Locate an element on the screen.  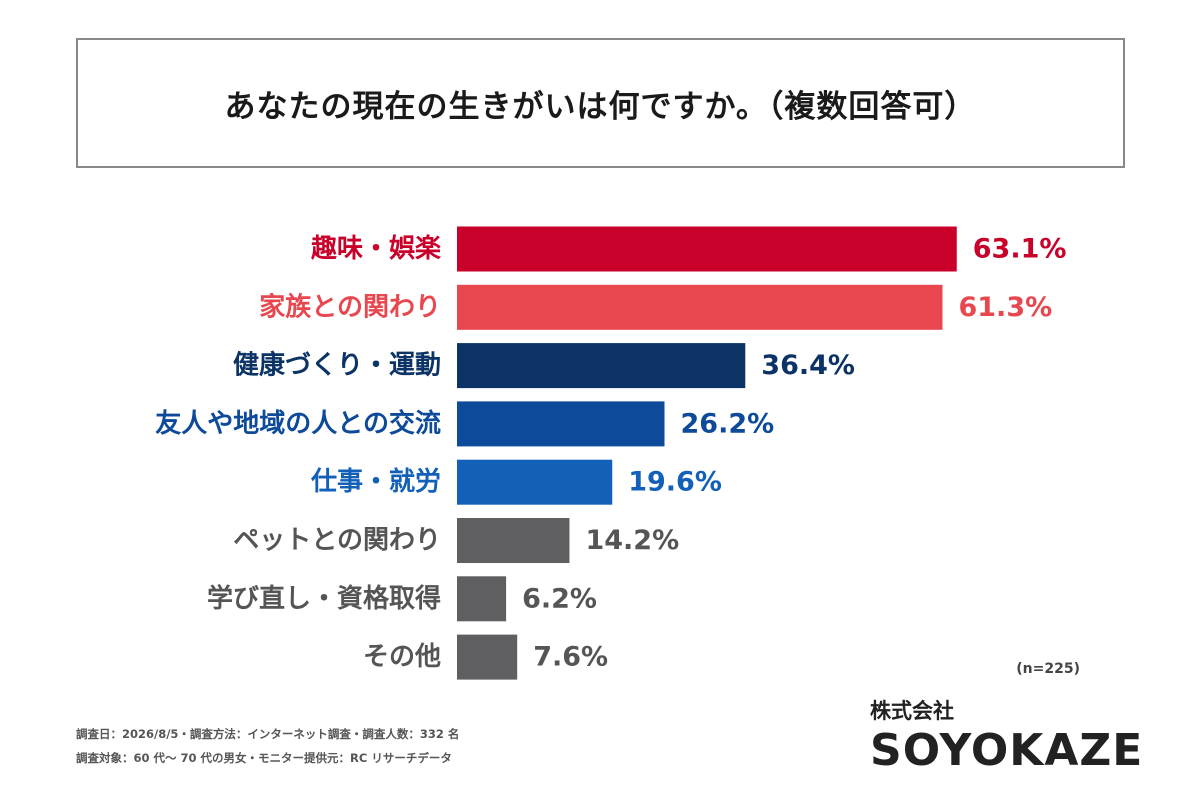
value-label-7: 6.2% is located at coordinates (559, 598).